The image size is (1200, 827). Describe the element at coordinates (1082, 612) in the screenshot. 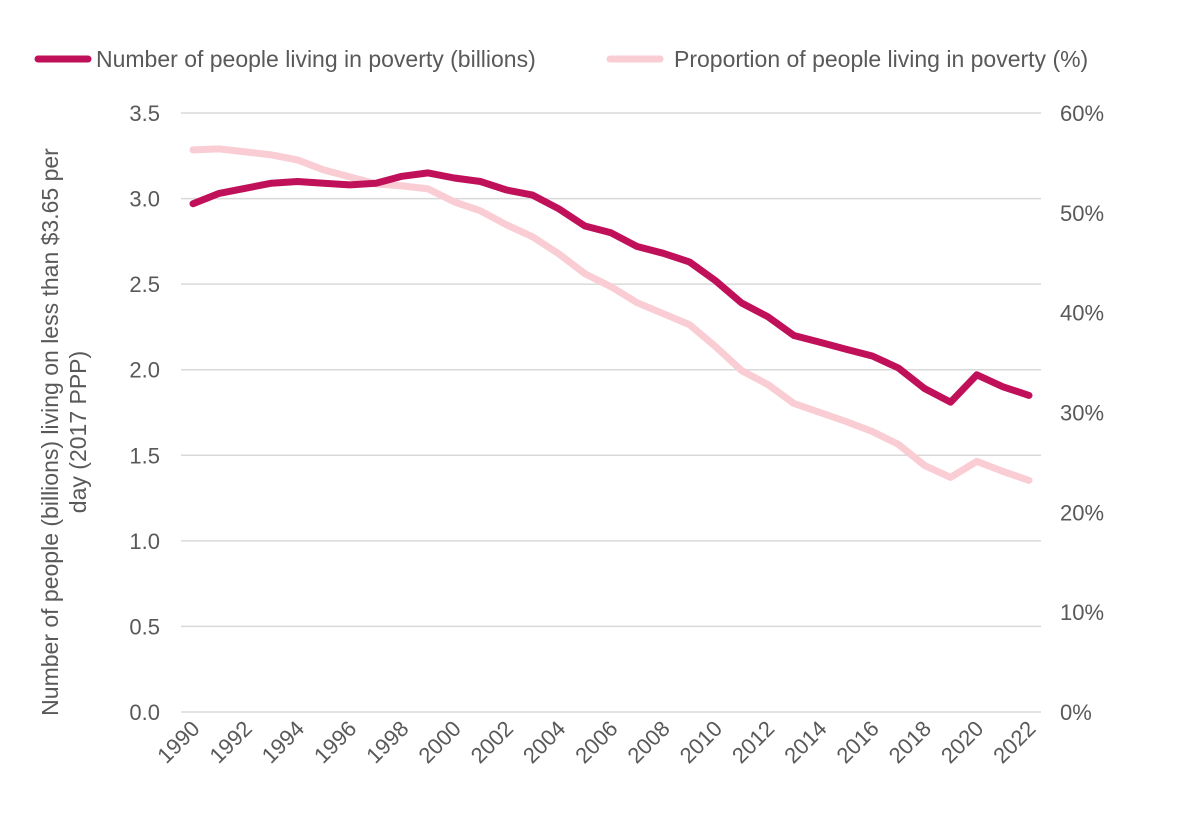

I see `y2-tick-label: 10%` at that location.